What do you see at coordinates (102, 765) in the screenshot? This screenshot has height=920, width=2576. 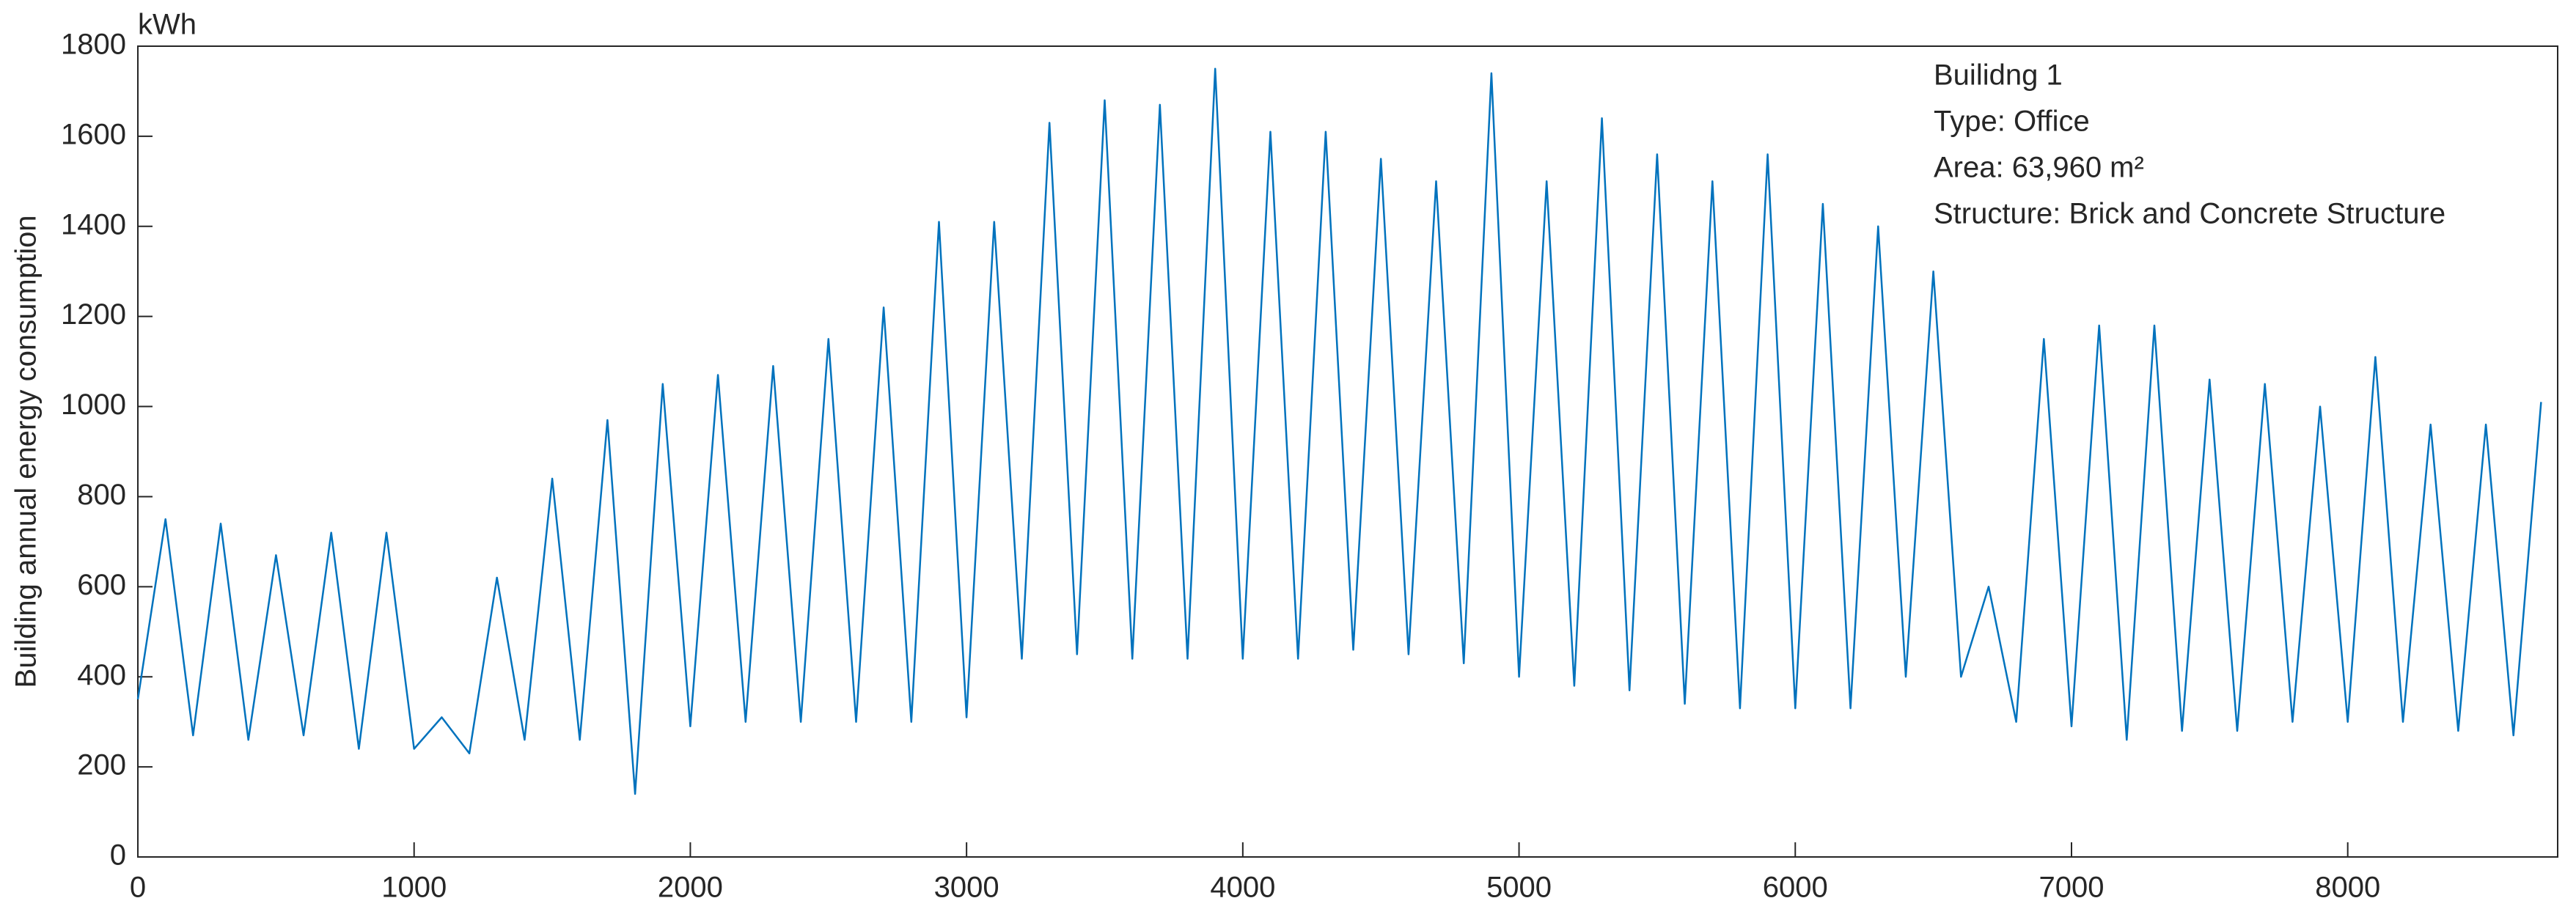 I see `y-tick-label: 200` at bounding box center [102, 765].